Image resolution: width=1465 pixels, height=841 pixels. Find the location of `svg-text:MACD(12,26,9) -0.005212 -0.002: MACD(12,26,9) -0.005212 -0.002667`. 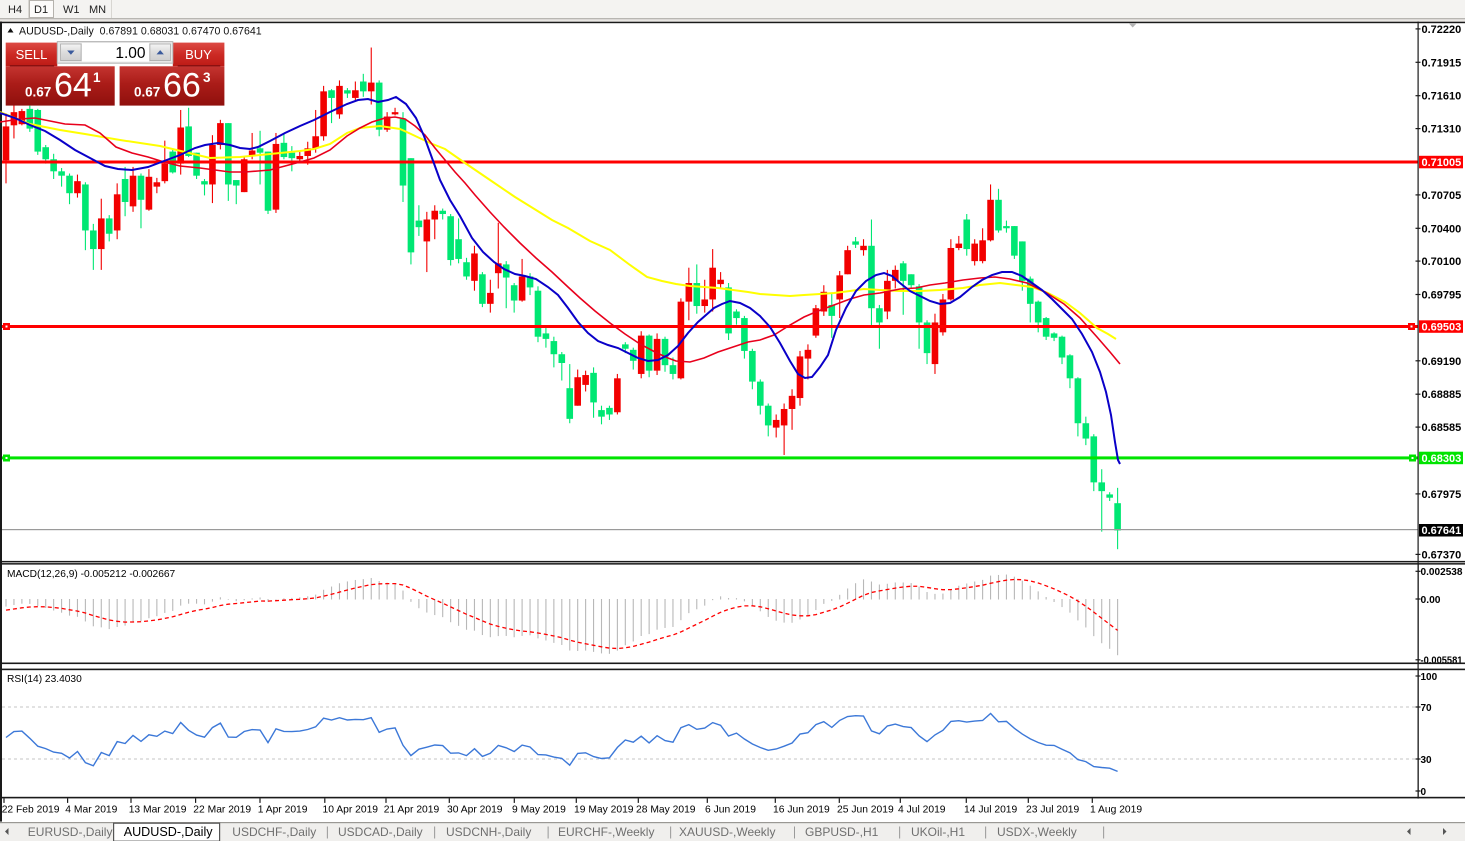

svg-text:MACD(12,26,9) -0.005212 -0.002: MACD(12,26,9) -0.005212 -0.002667 is located at coordinates (91, 574).